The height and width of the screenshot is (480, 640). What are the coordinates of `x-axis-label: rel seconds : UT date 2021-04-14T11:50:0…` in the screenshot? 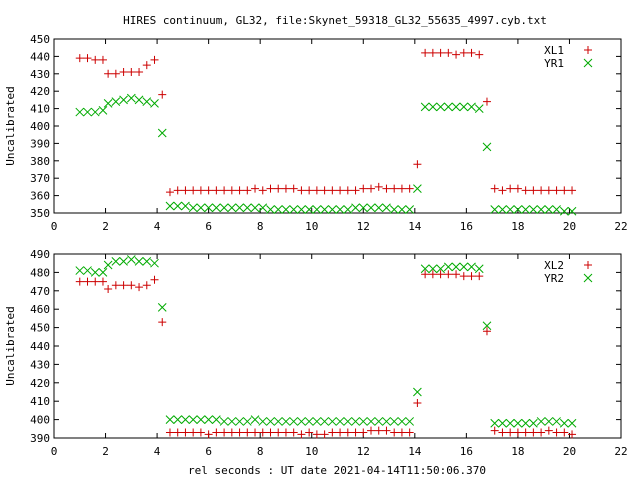 It's located at (337, 470).